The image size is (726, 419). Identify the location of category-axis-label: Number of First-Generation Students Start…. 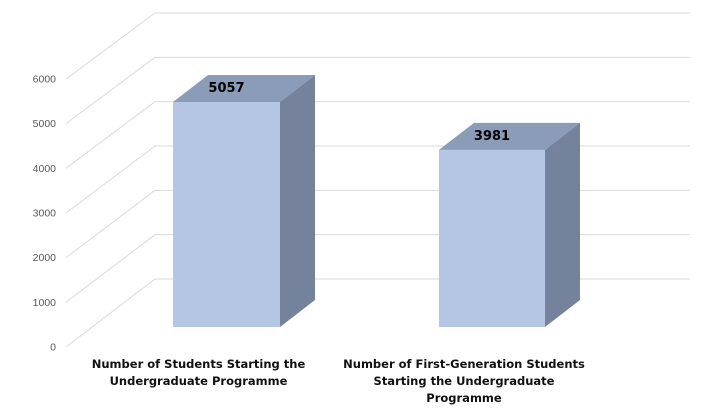
(464, 381).